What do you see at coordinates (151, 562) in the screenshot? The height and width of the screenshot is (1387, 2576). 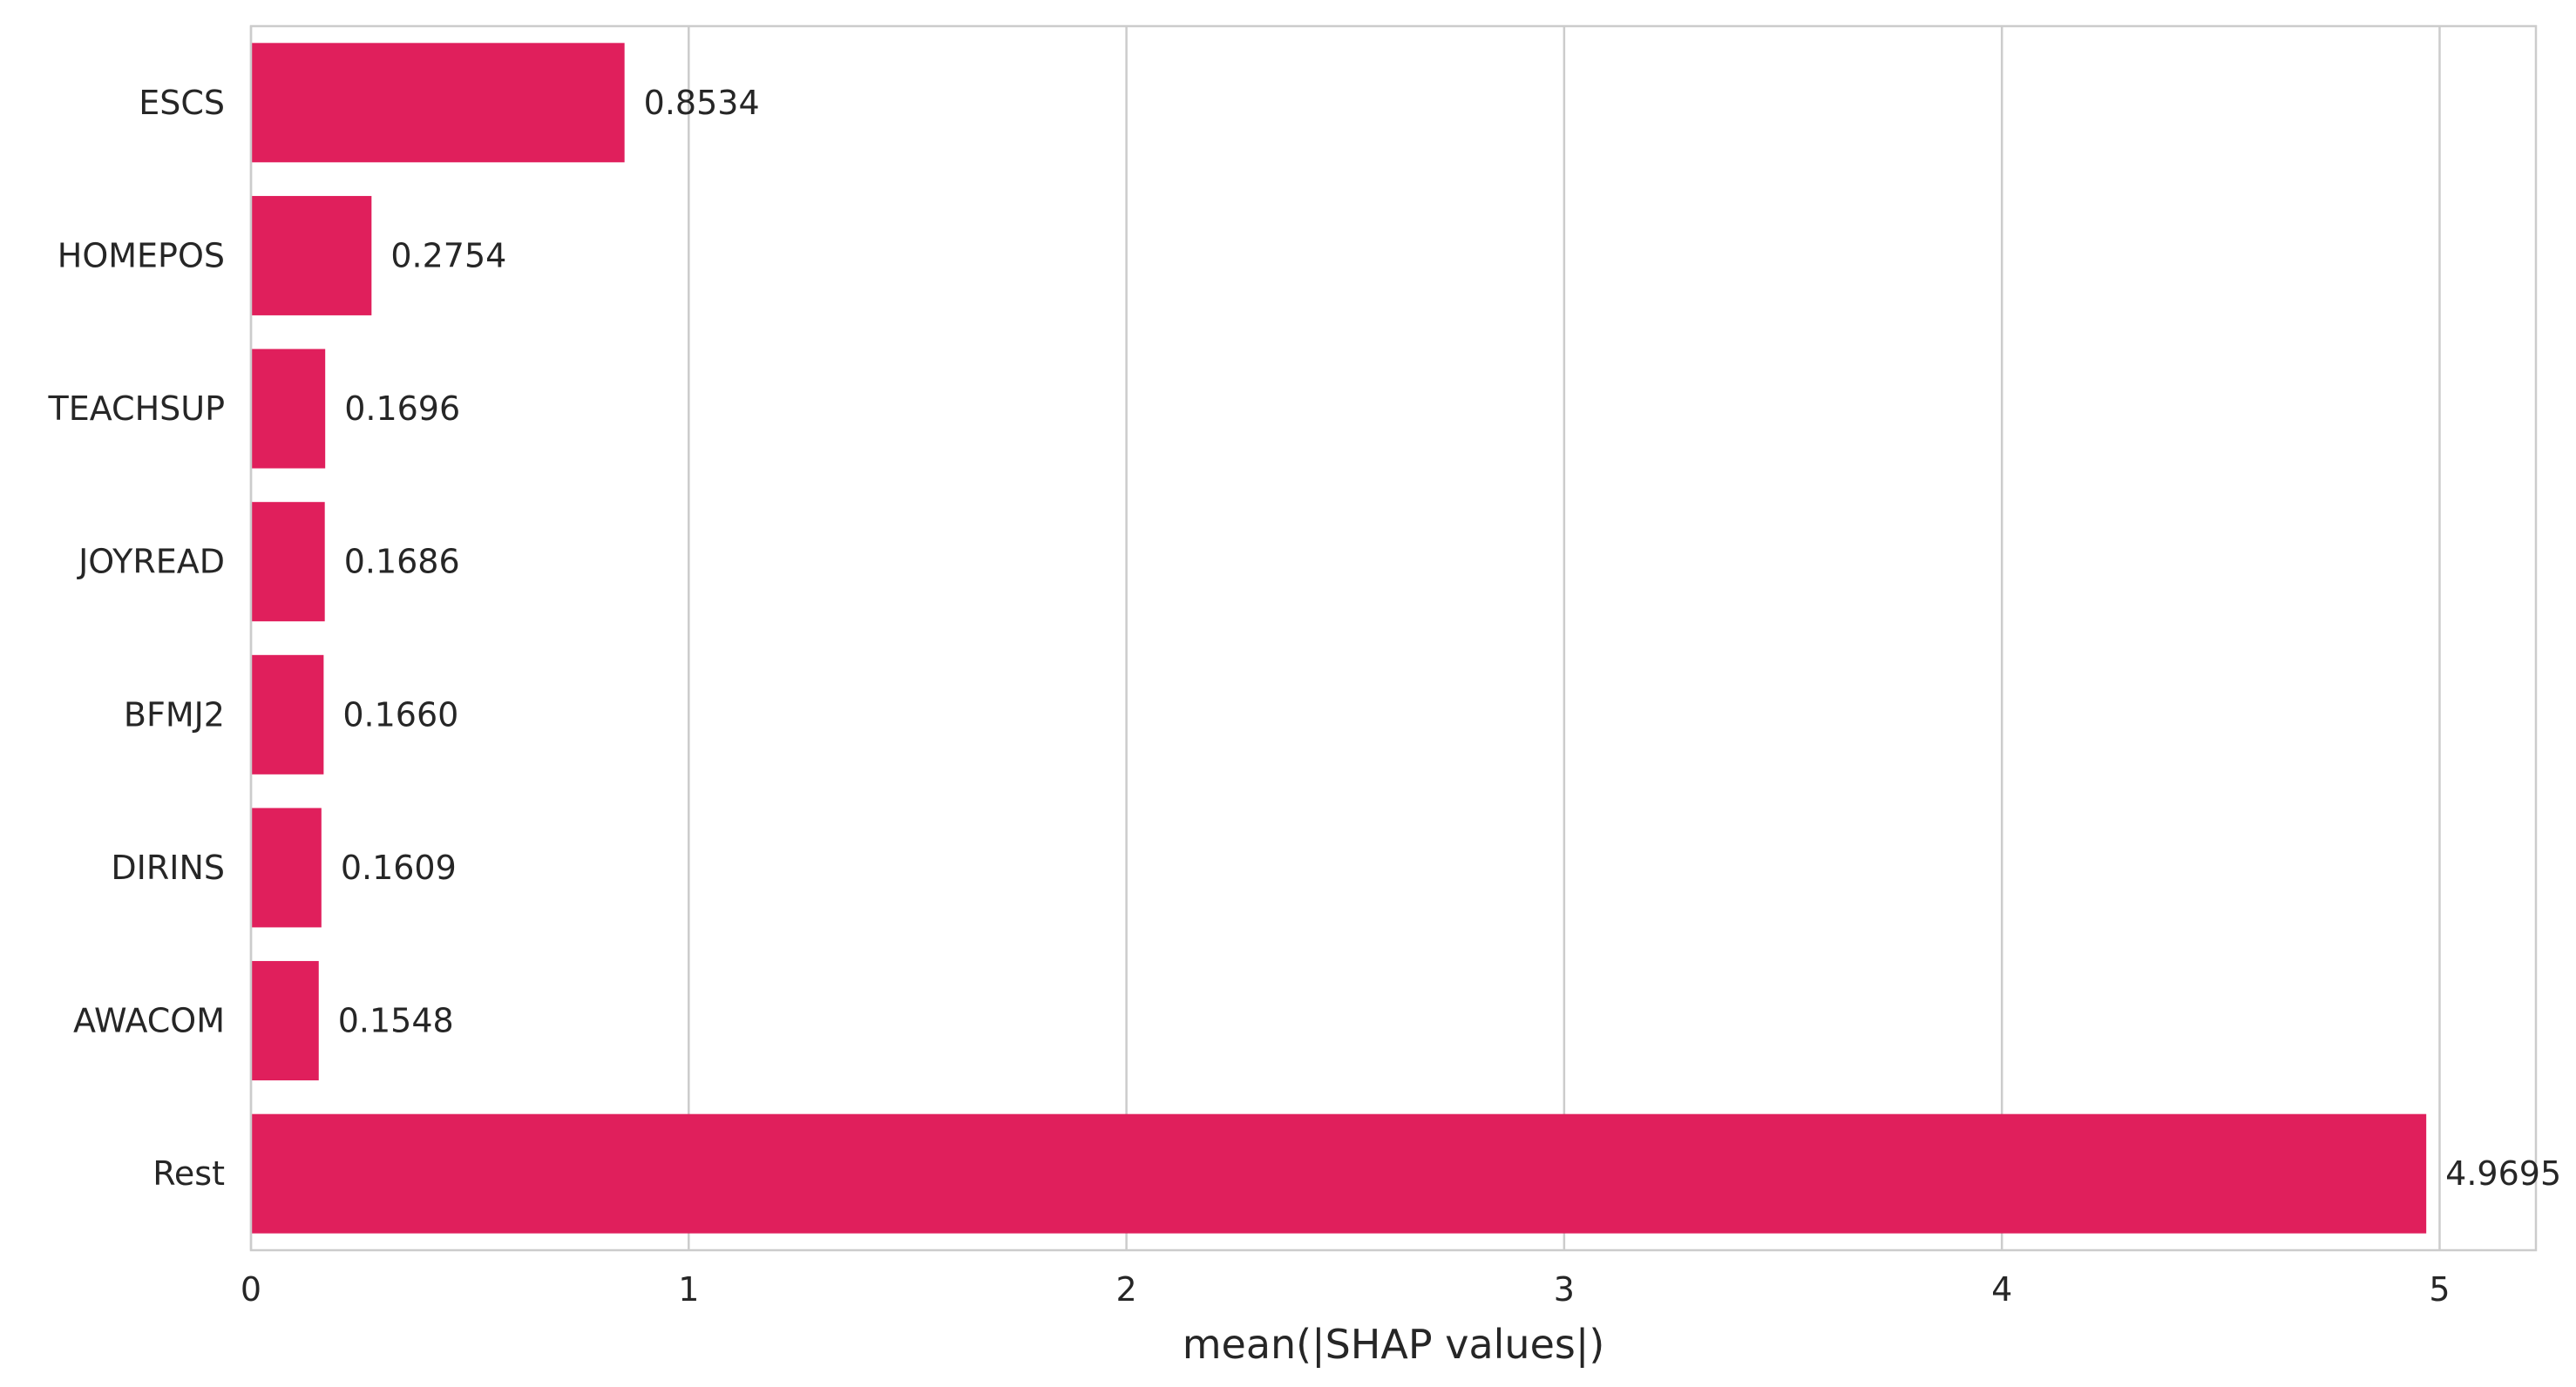 I see `y-category-label: JOYREAD` at bounding box center [151, 562].